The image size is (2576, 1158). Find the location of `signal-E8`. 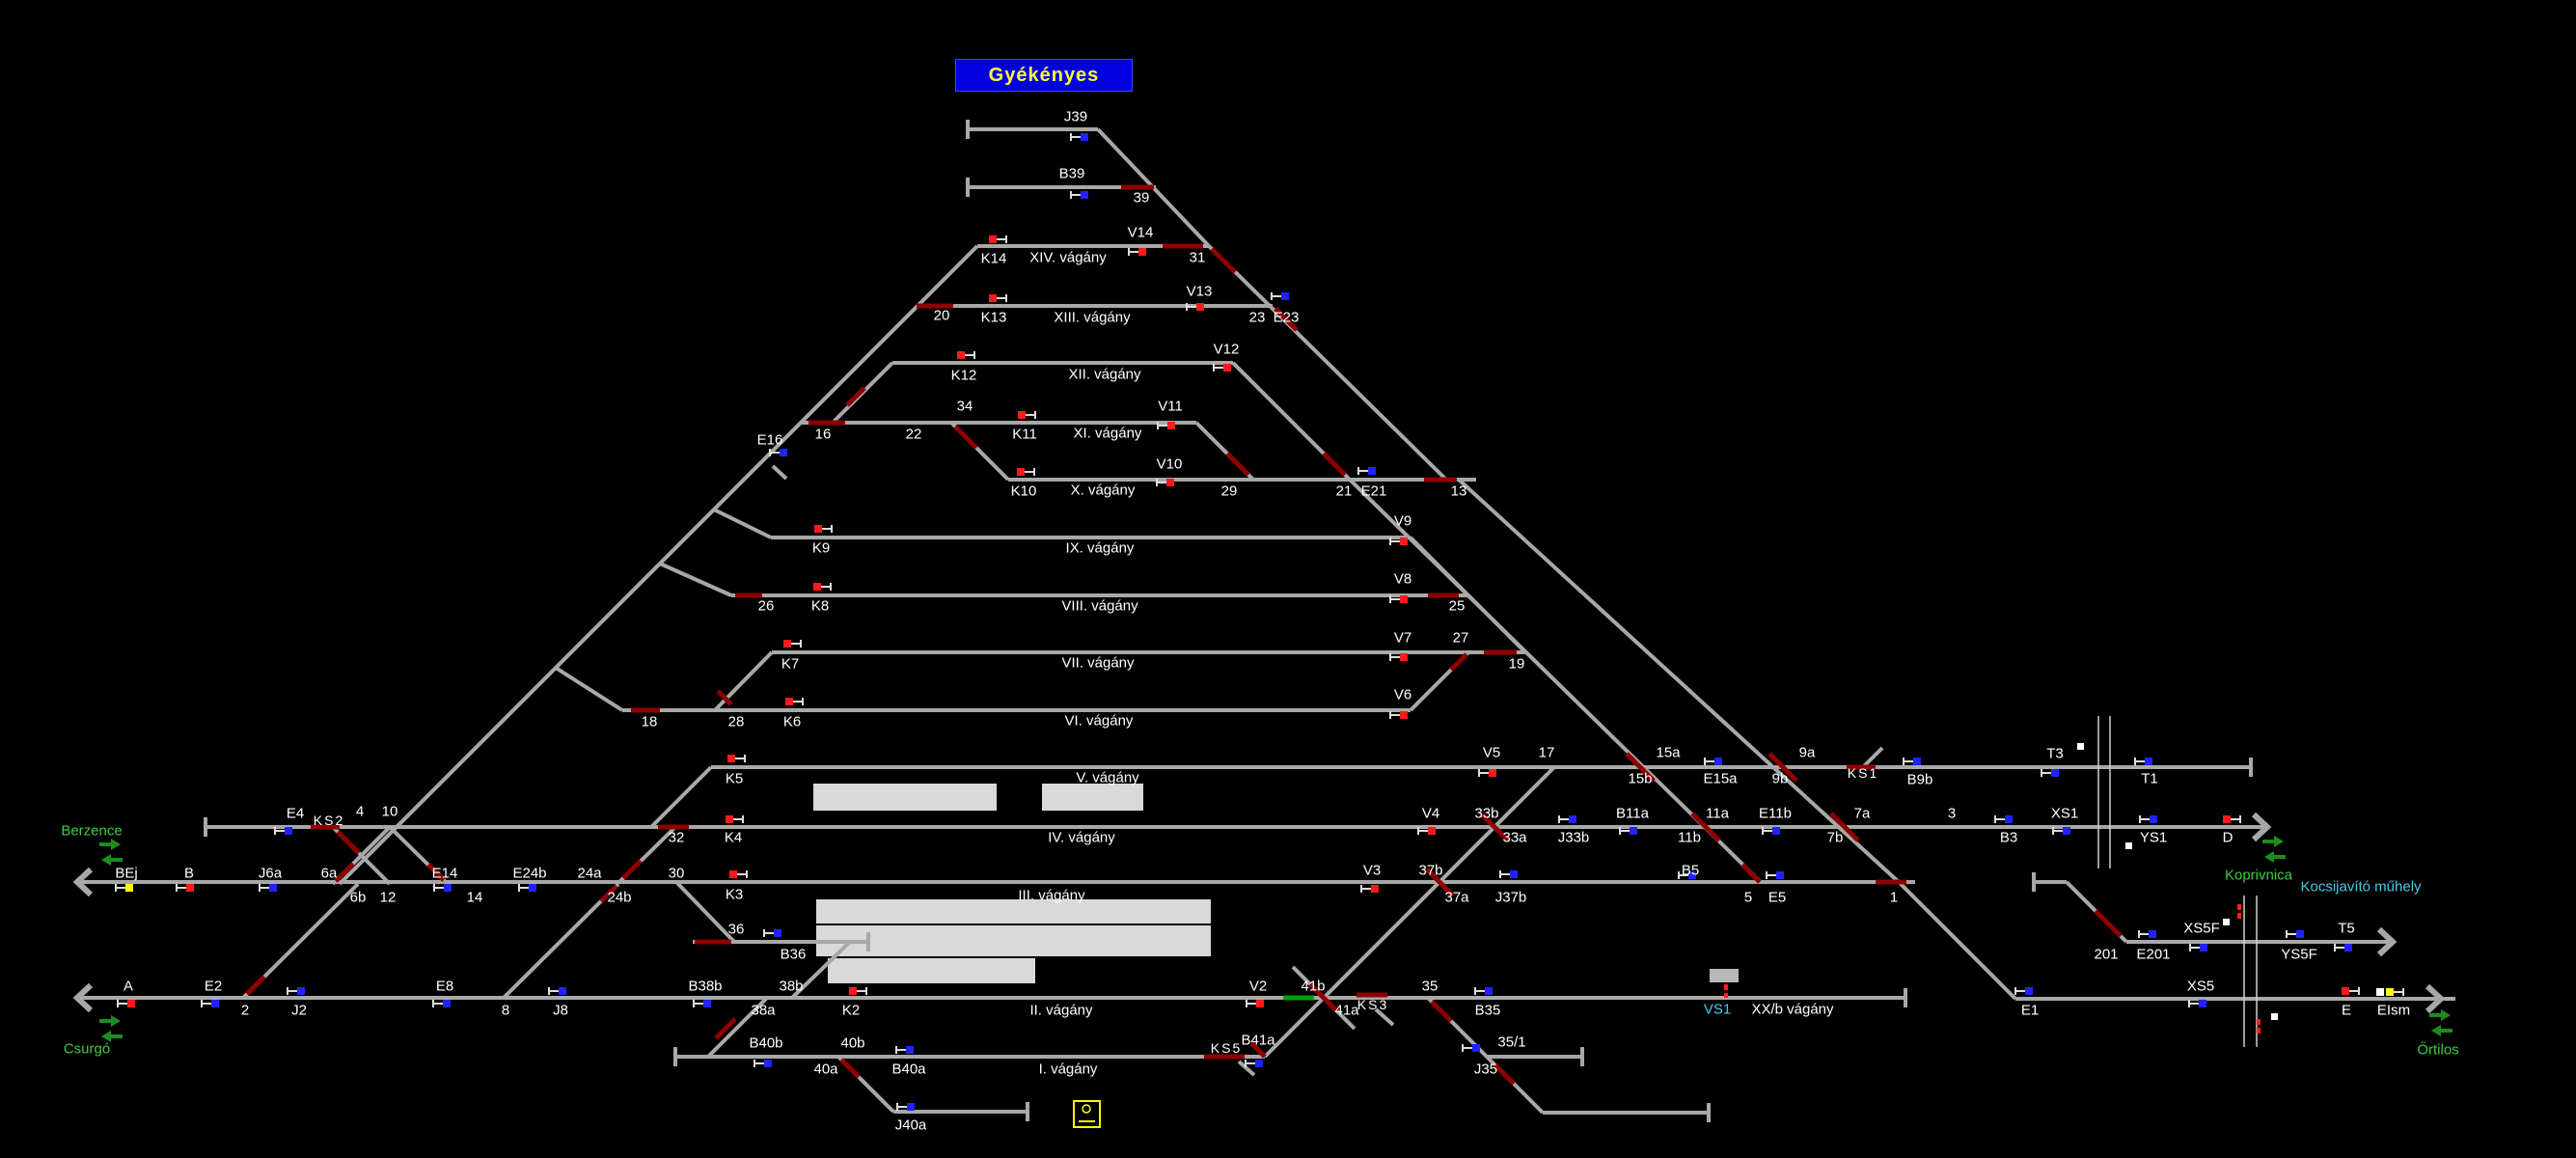

signal-E8 is located at coordinates (441, 1003).